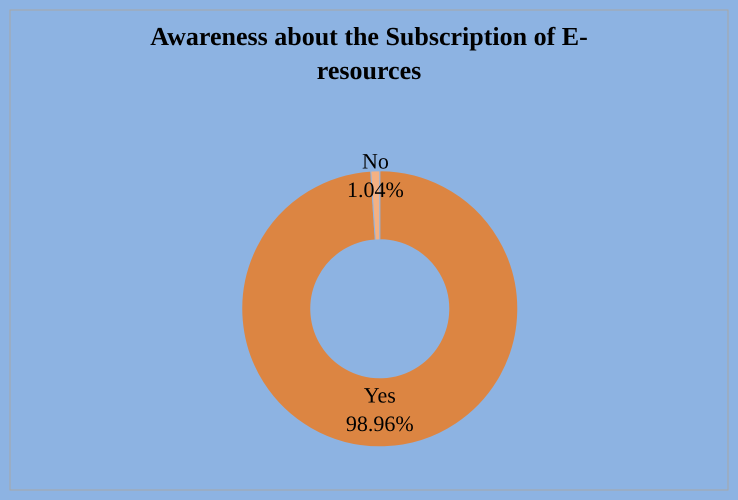  Describe the element at coordinates (380, 395) in the screenshot. I see `slice-label: Yes` at that location.